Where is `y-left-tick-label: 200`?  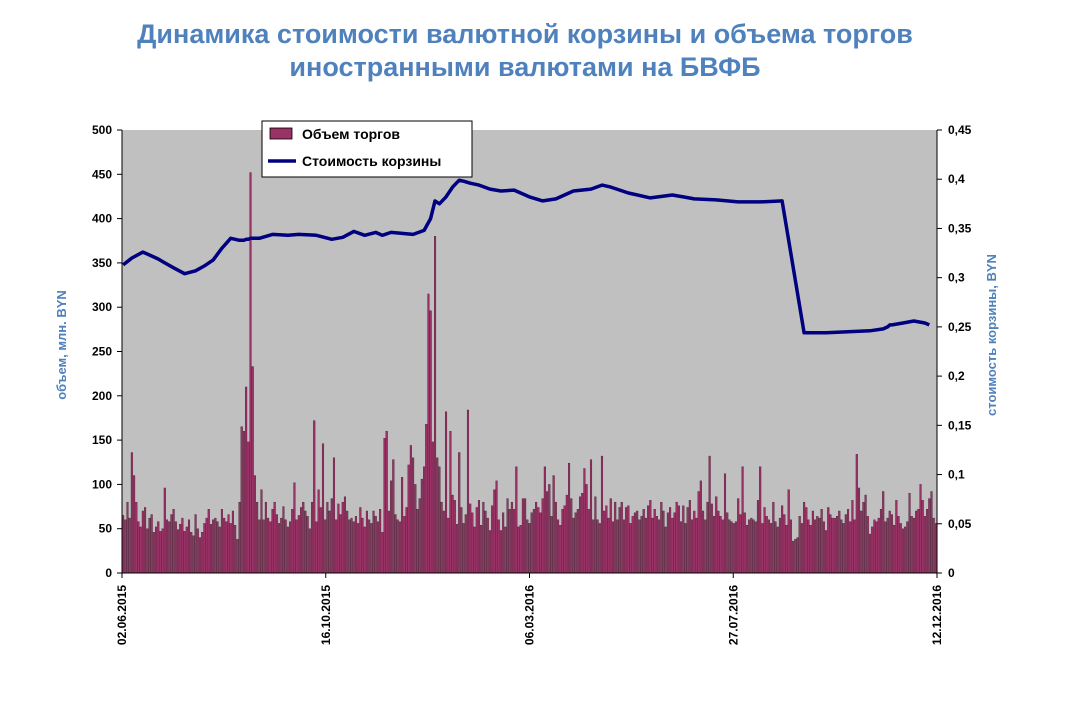 y-left-tick-label: 200 is located at coordinates (102, 396).